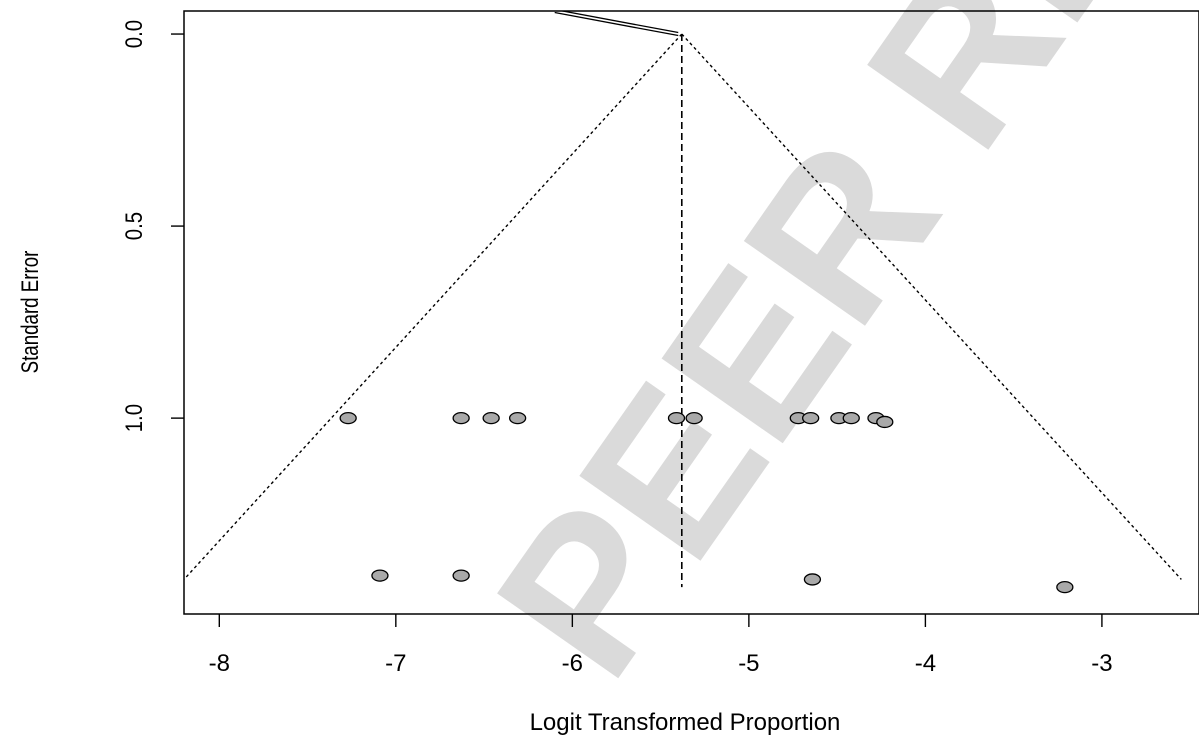  What do you see at coordinates (30, 312) in the screenshot?
I see `y-axis-title: Standard Error` at bounding box center [30, 312].